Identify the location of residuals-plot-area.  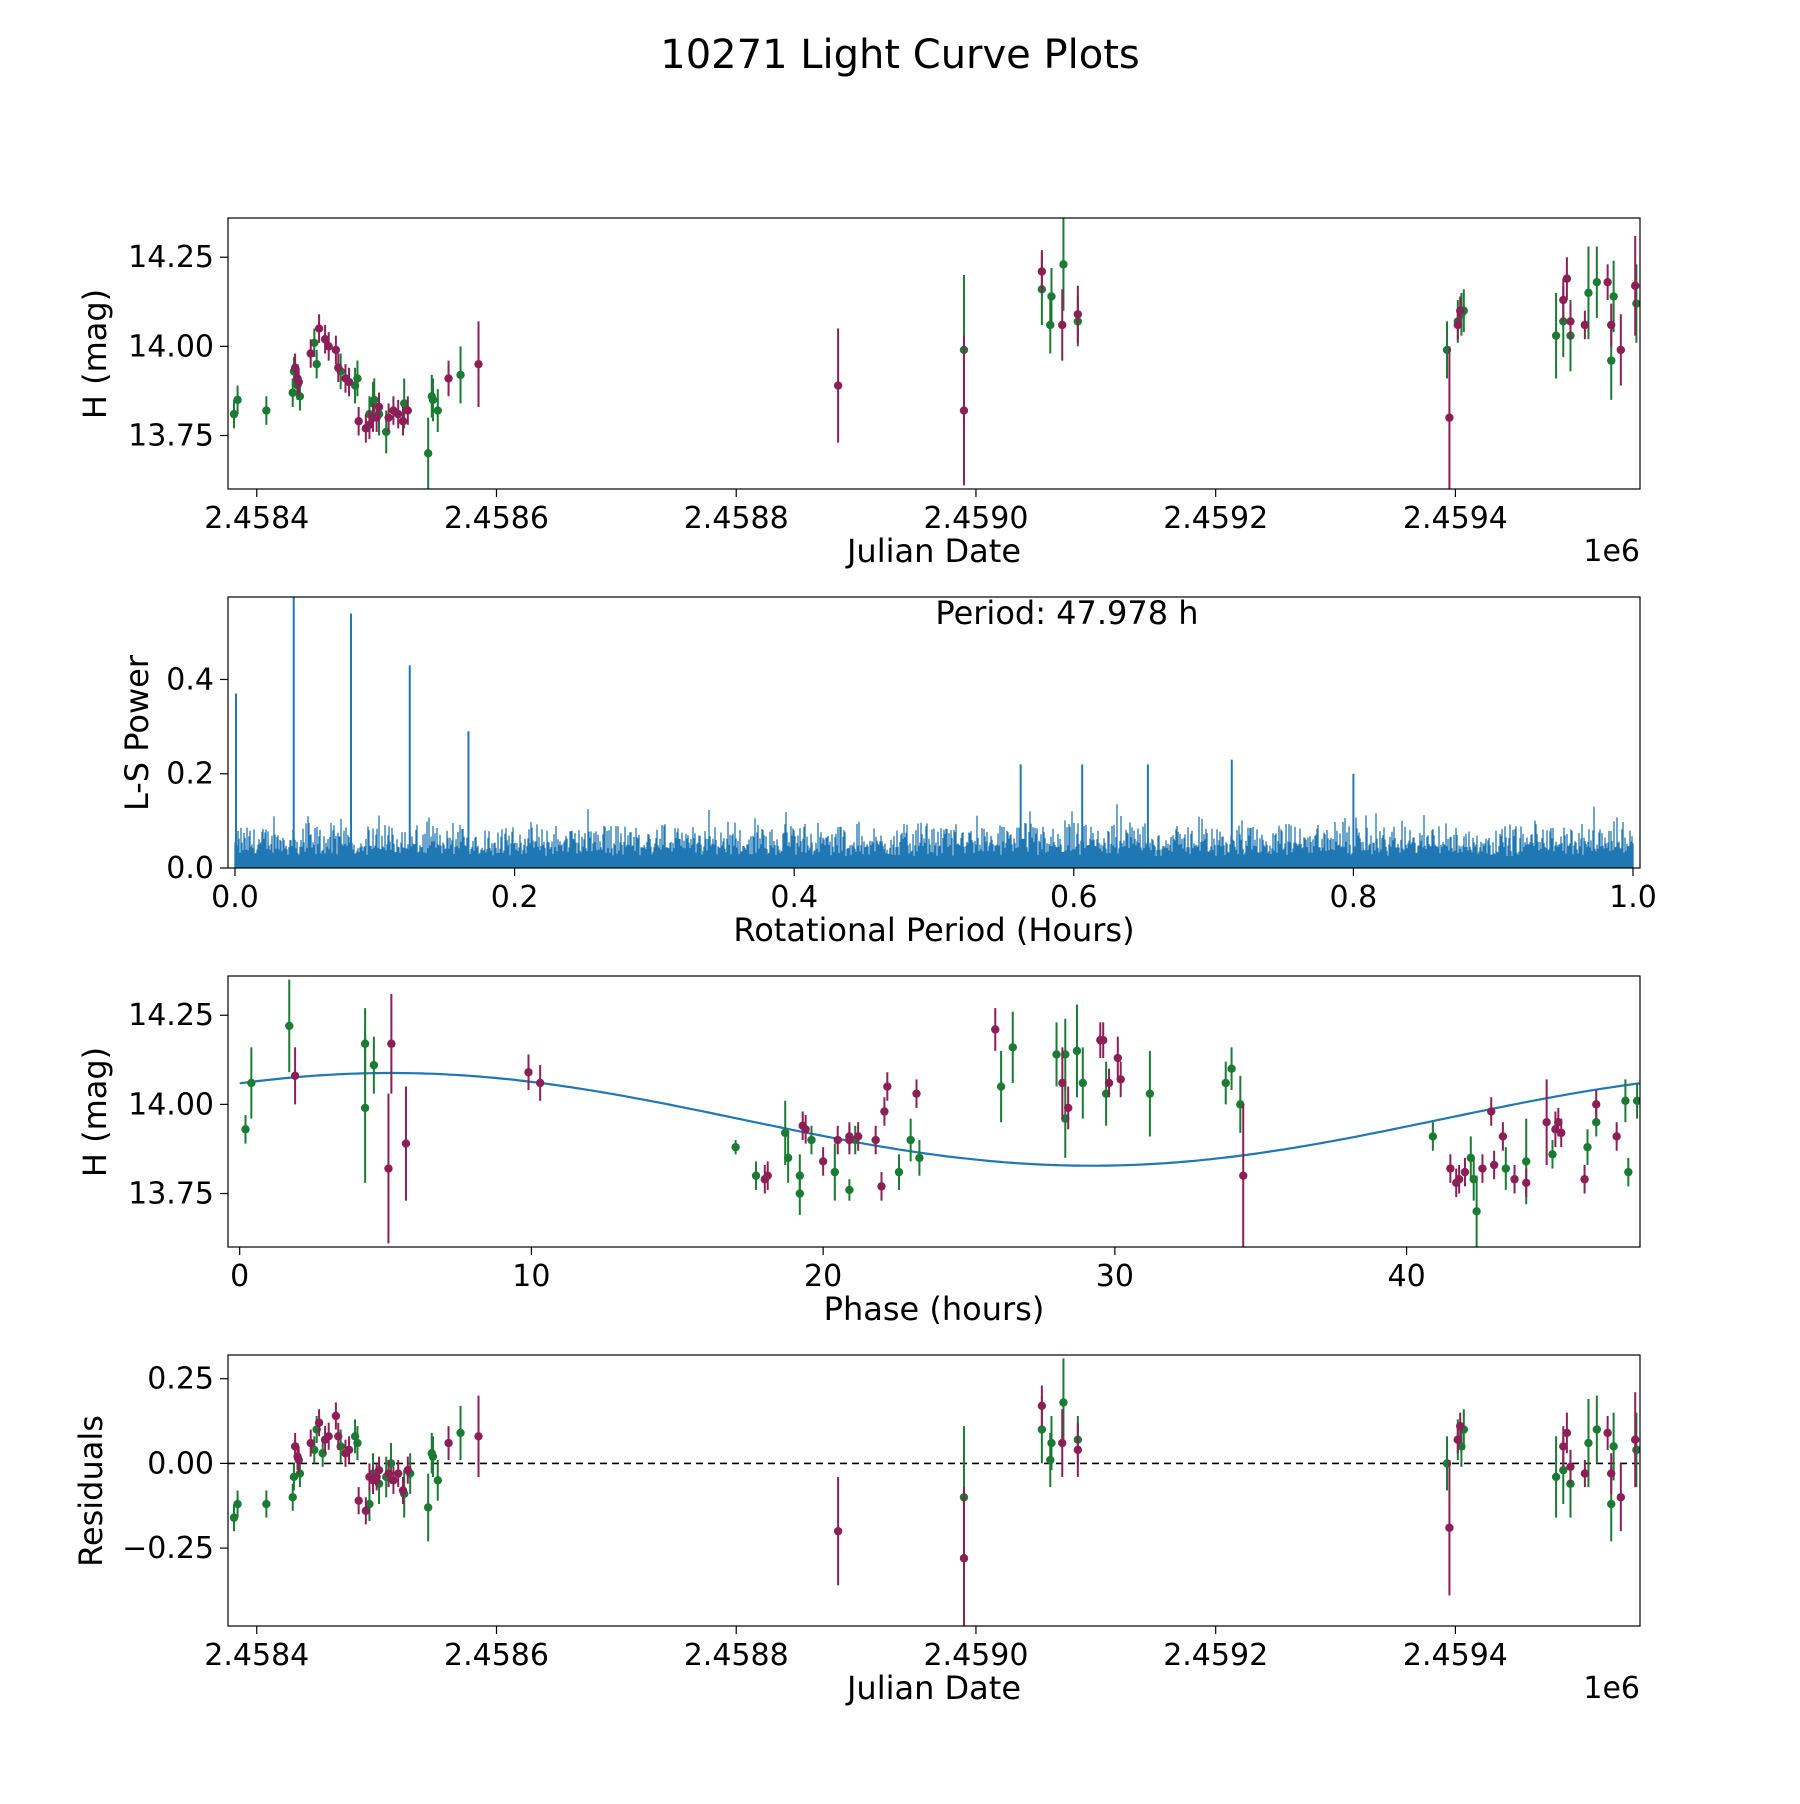
(934, 1492).